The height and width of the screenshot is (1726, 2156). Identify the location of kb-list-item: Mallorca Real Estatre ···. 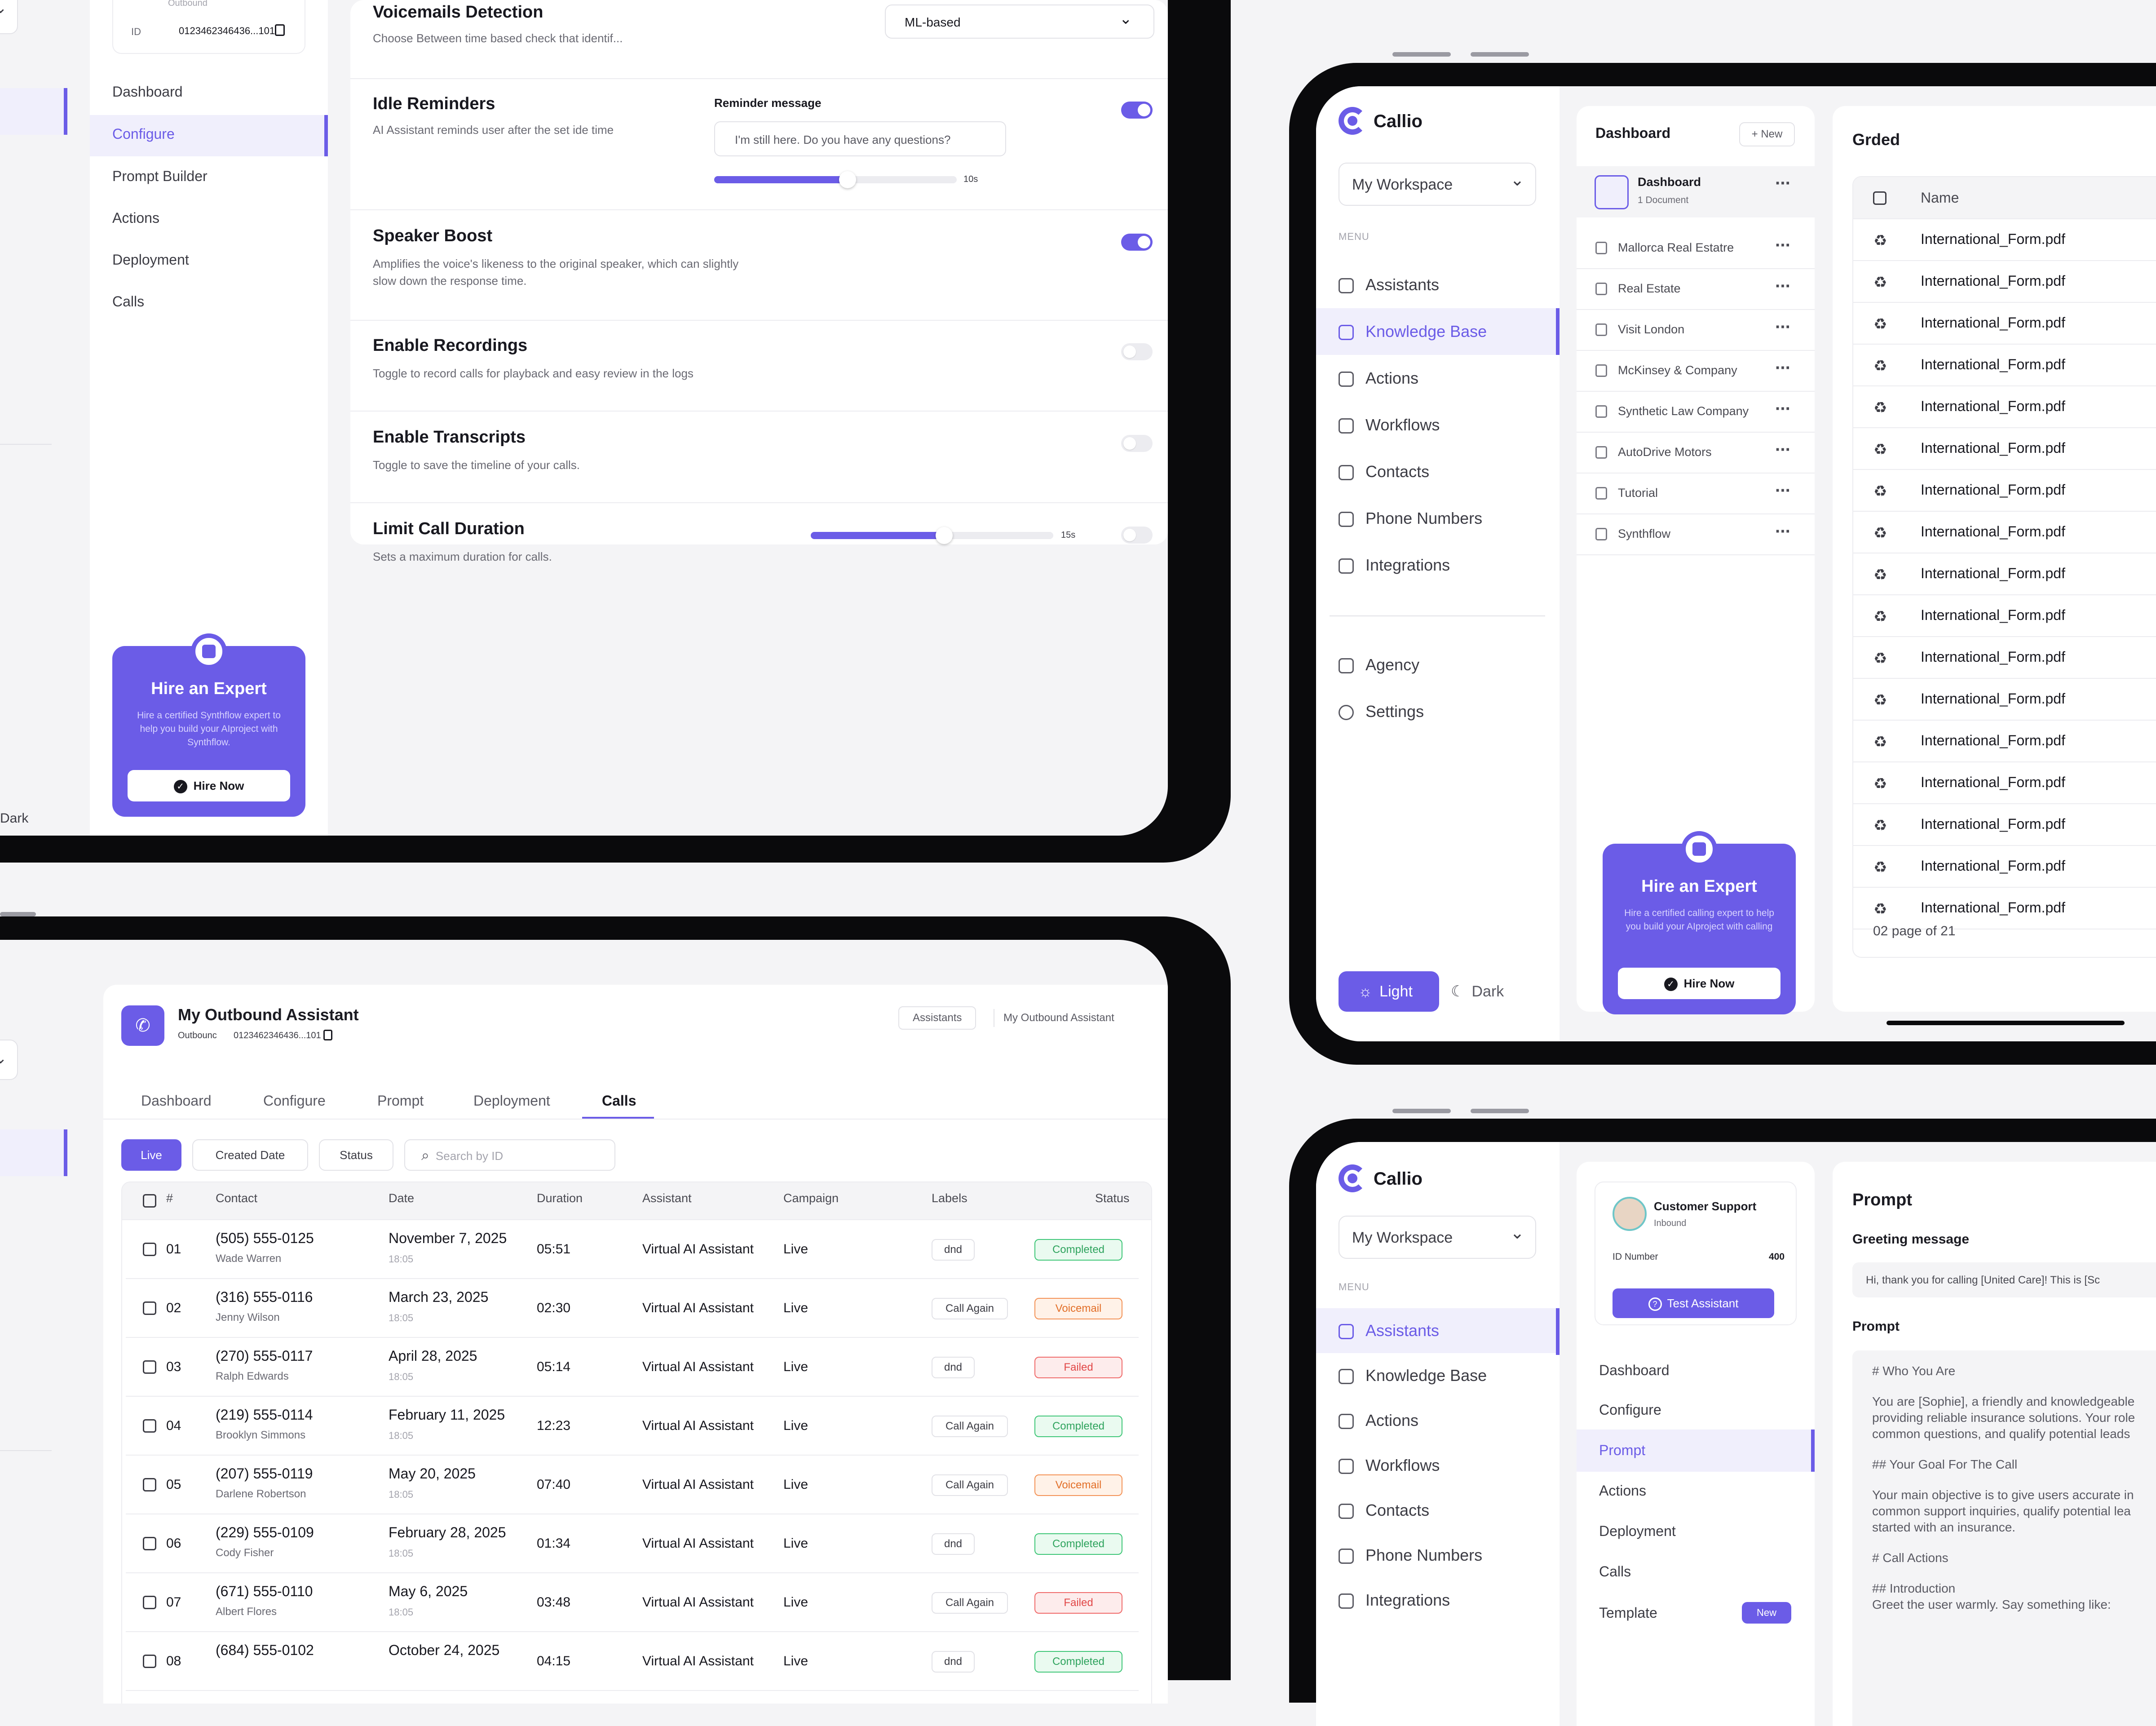
(1696, 248).